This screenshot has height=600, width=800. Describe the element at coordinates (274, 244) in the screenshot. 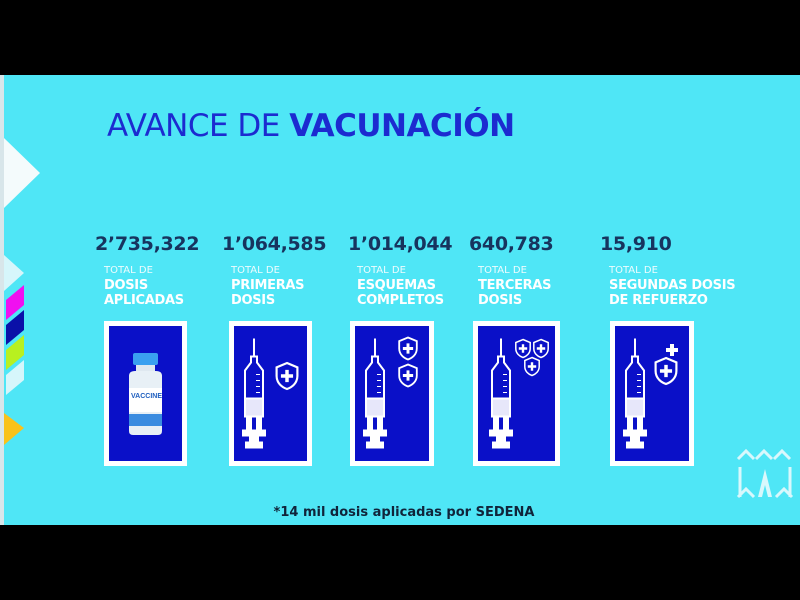

I see `stat-value: 1’064,585` at that location.